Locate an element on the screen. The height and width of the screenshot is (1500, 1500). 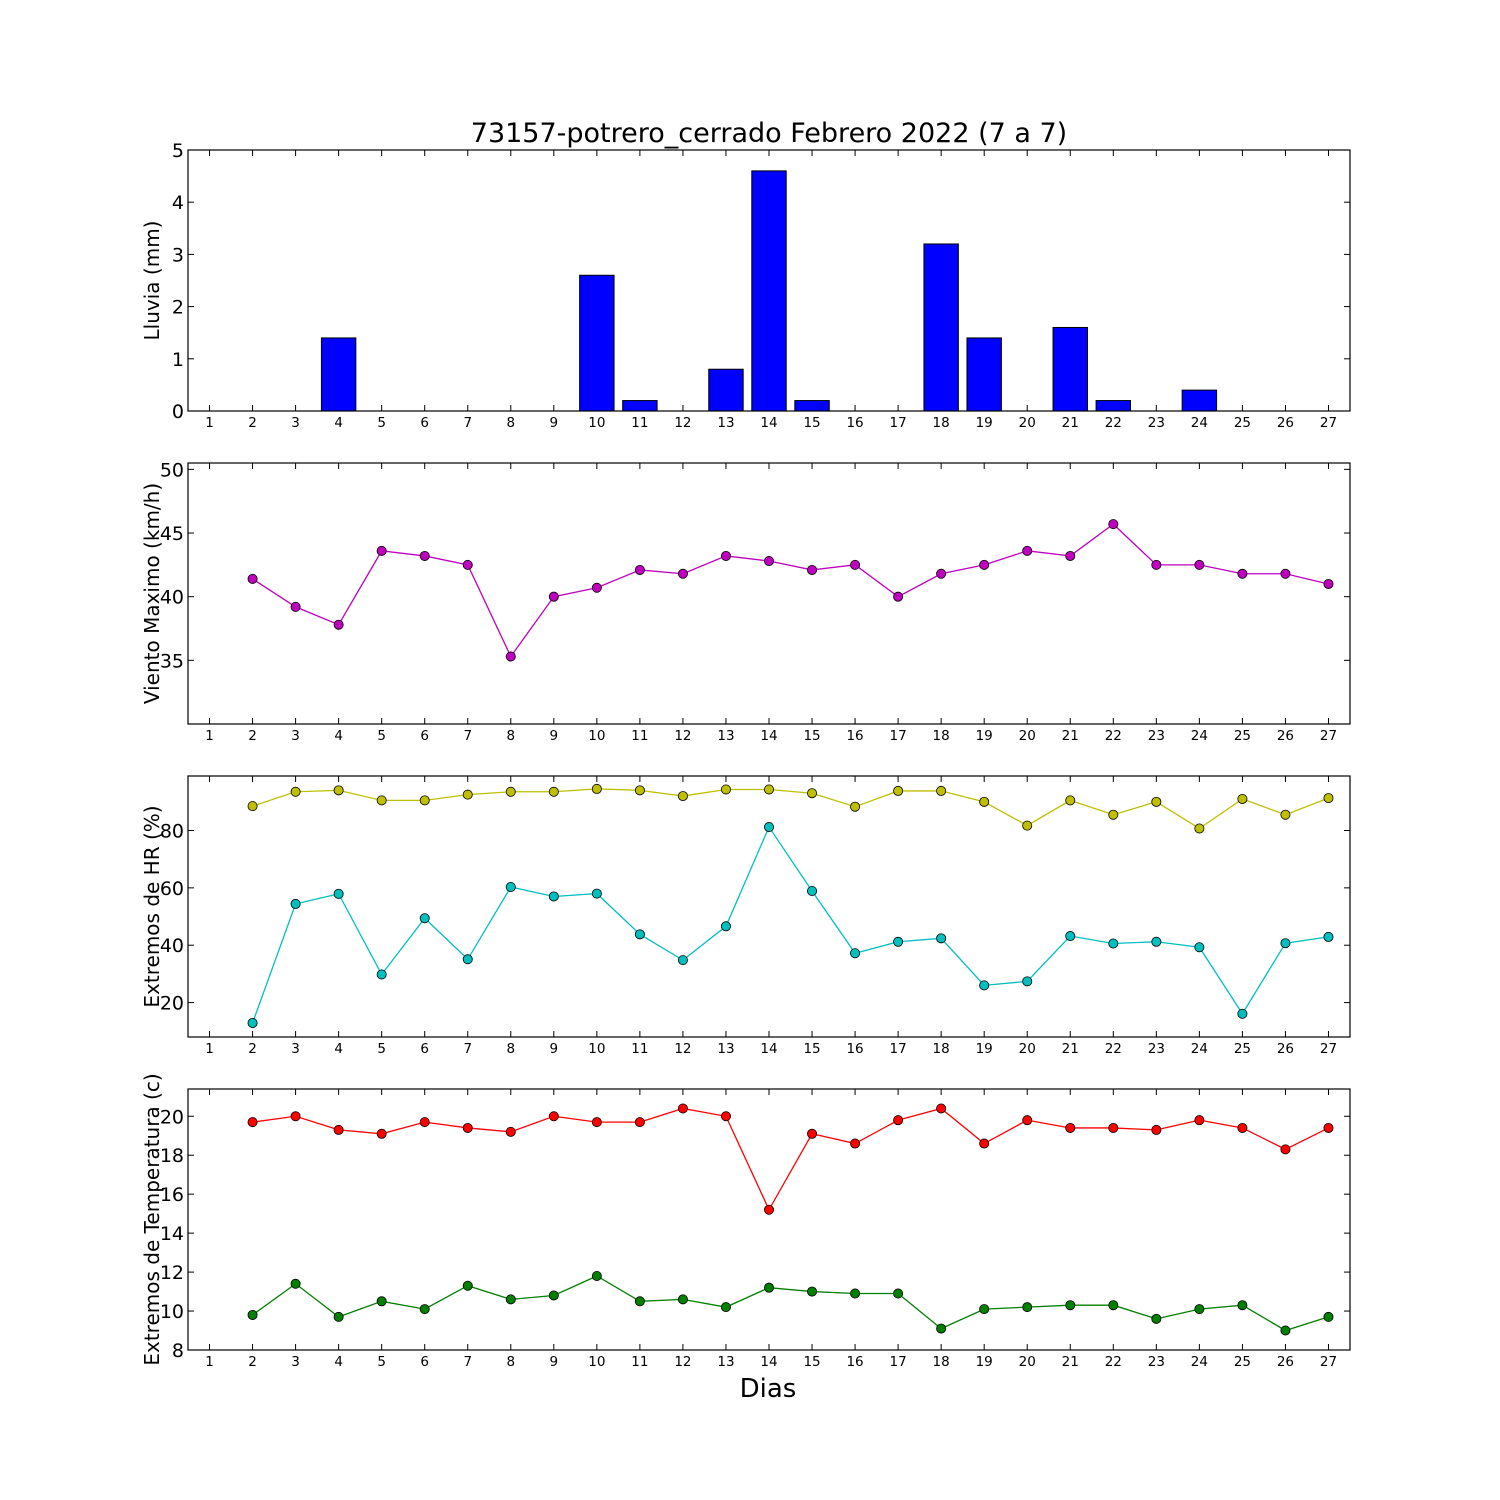
x-tick-label: 11 is located at coordinates (639, 1049).